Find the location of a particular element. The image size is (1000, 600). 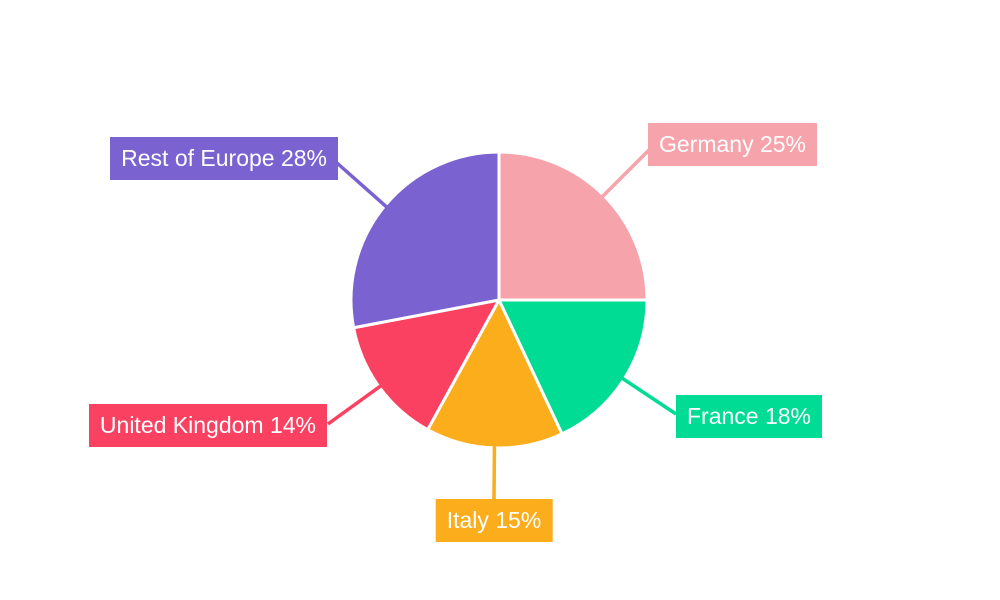

leader-line-germany is located at coordinates (625, 173).